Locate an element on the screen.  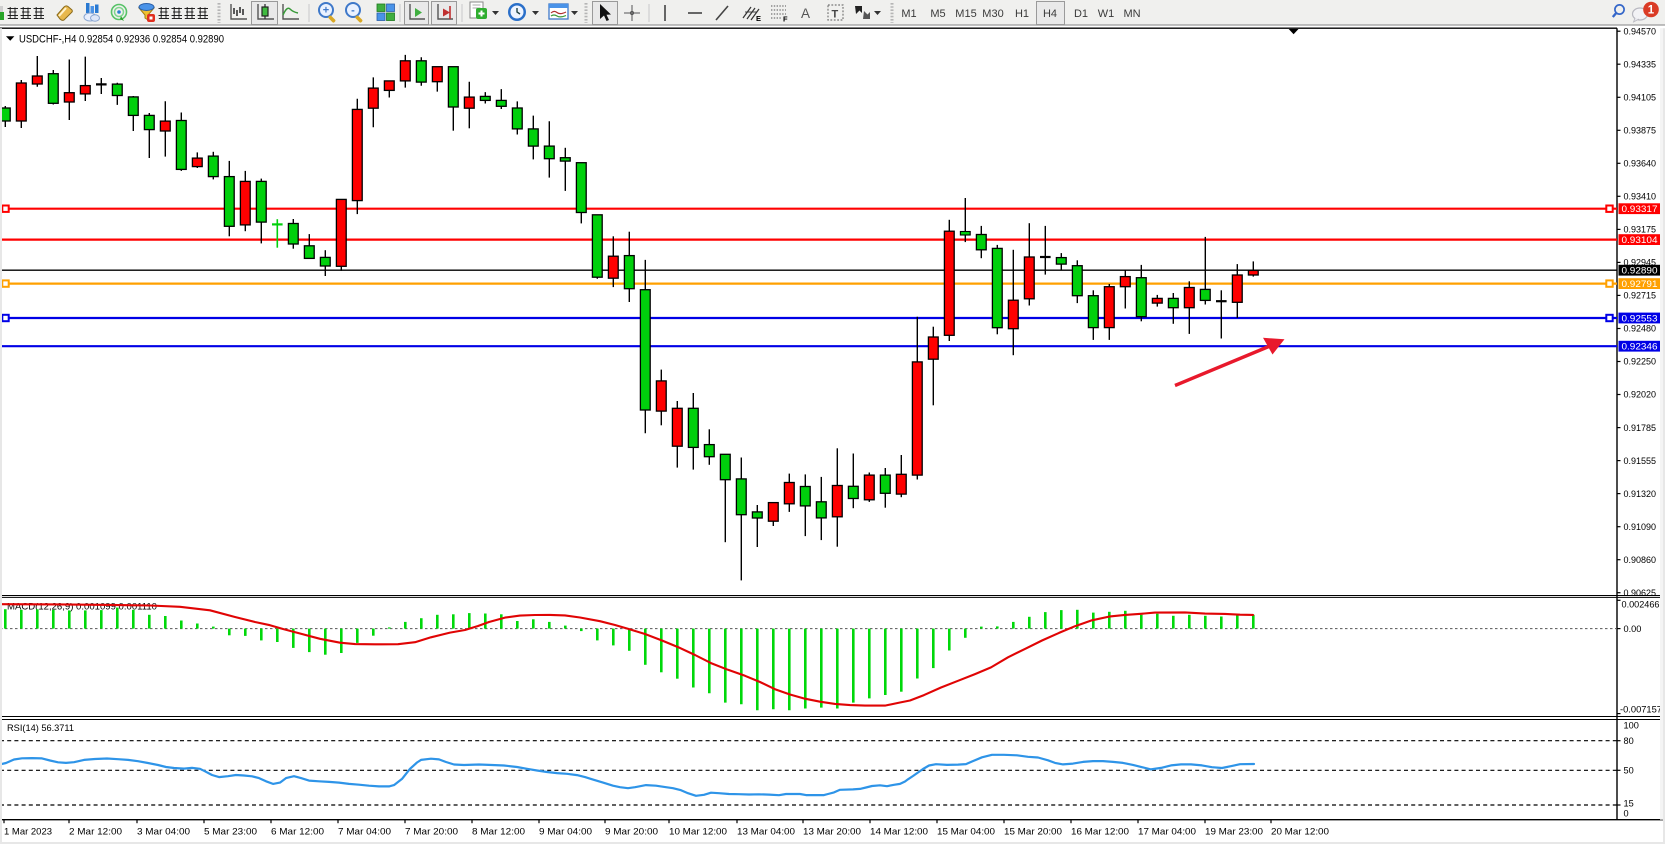
svg-text: F is located at coordinates (785, 19).